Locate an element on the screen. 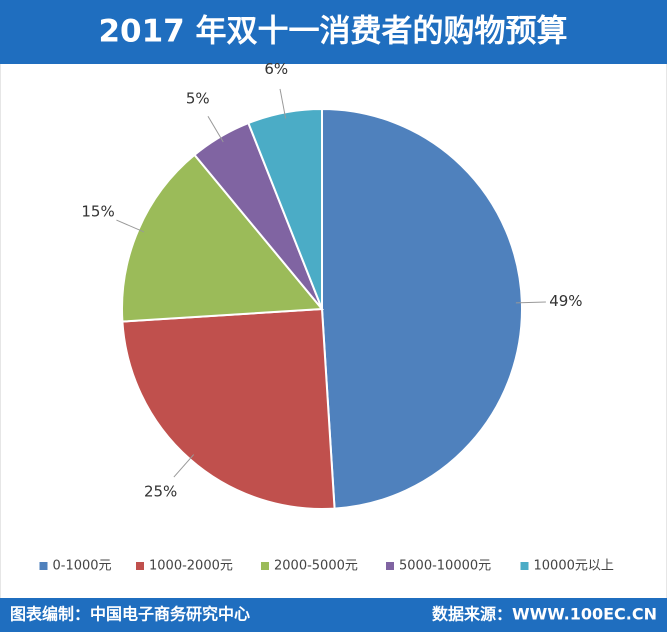 The image size is (667, 632). chart-title: 2017 年双十一消费者的购物预算 is located at coordinates (332, 32).